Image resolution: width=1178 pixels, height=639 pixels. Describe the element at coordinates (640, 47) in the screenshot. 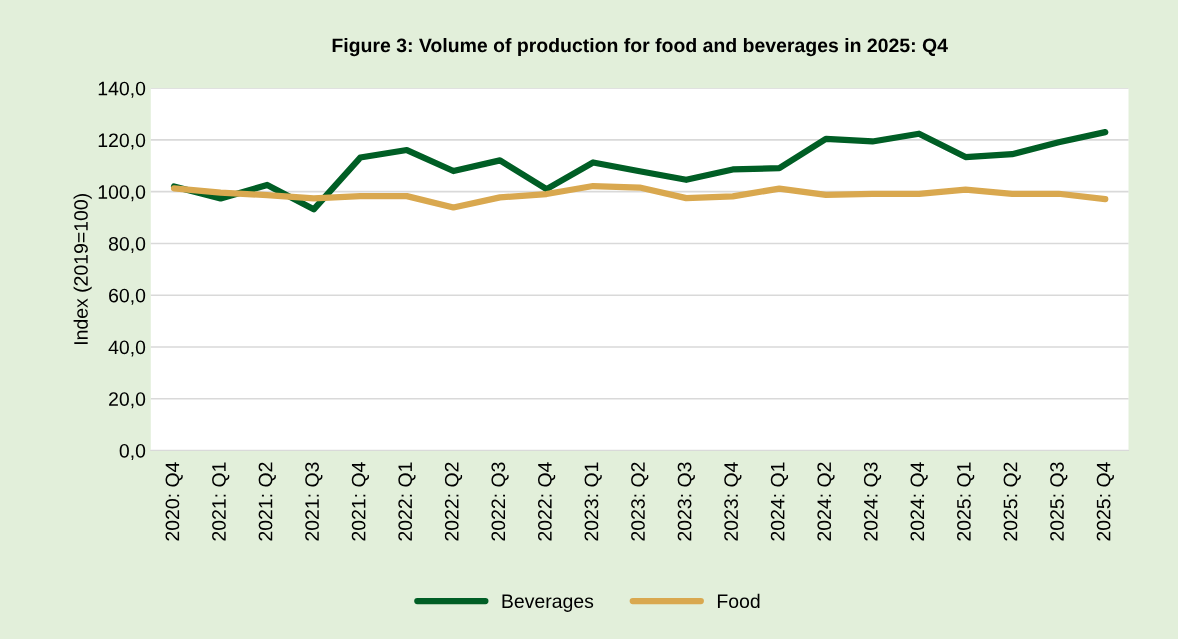

I see `chart-title: Figure 3: Volume of production for food and beverages in 2025: Q4` at that location.